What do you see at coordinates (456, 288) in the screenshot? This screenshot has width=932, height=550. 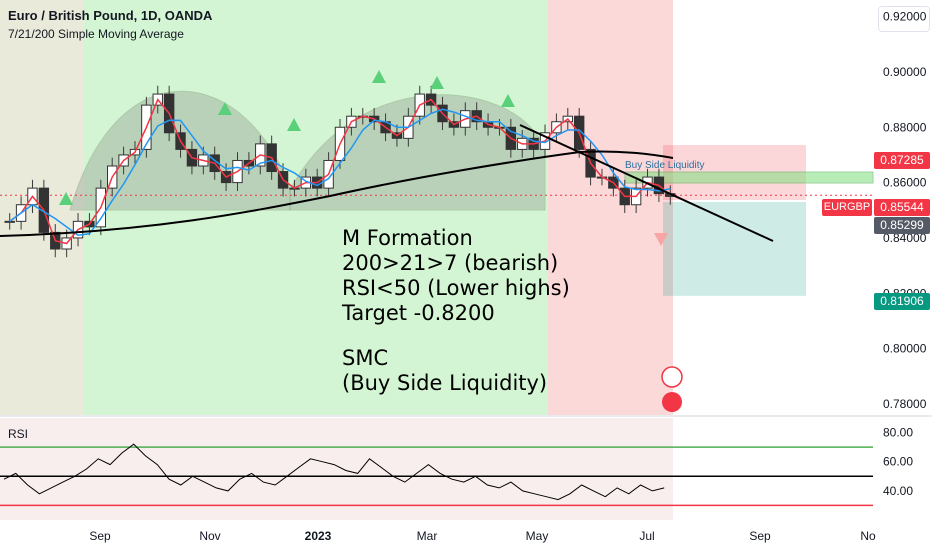 I see `note-line-3: RSI<50 (Lower highs)` at bounding box center [456, 288].